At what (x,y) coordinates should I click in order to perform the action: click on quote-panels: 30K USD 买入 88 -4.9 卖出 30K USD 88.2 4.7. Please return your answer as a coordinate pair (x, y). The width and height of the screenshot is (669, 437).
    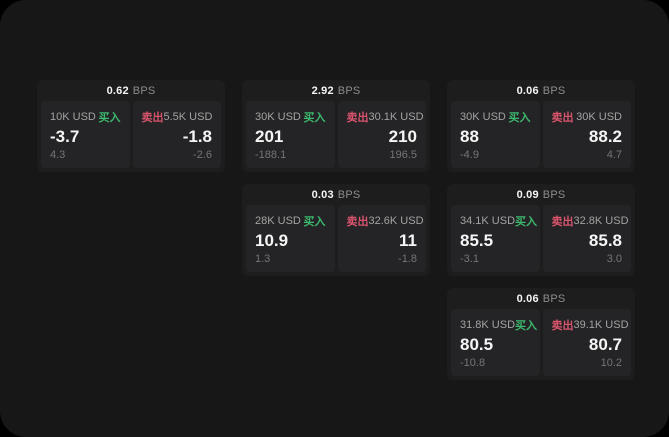
    Looking at the image, I should click on (541, 136).